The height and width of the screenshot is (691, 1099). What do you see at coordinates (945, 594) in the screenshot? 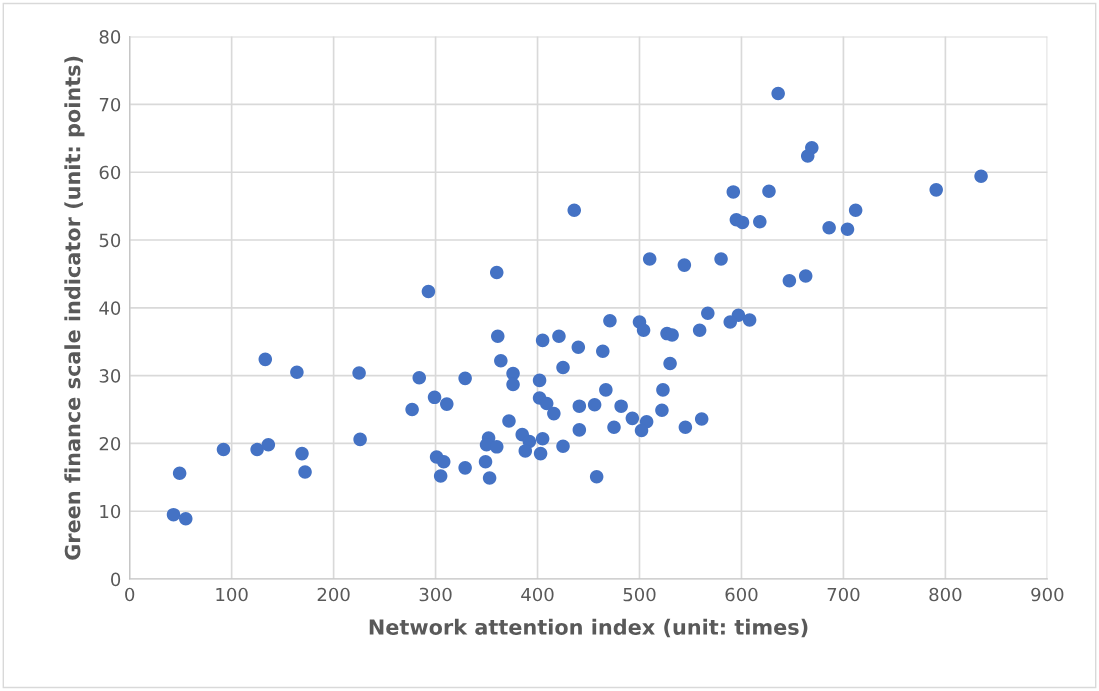
I see `x-tick-label: 800` at bounding box center [945, 594].